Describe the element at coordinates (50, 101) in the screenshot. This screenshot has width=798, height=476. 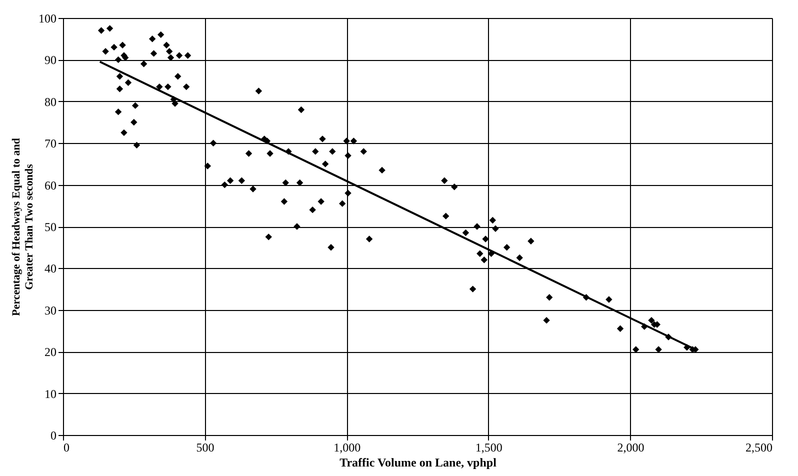
I see `y-tick-label: 80` at that location.